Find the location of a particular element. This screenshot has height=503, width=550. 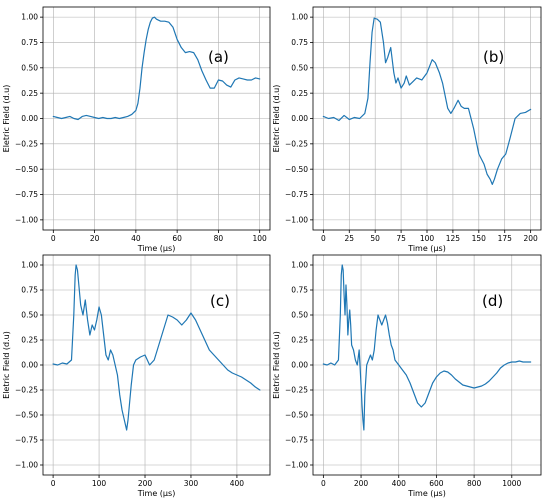

x-tick-label: 50 is located at coordinates (375, 238).